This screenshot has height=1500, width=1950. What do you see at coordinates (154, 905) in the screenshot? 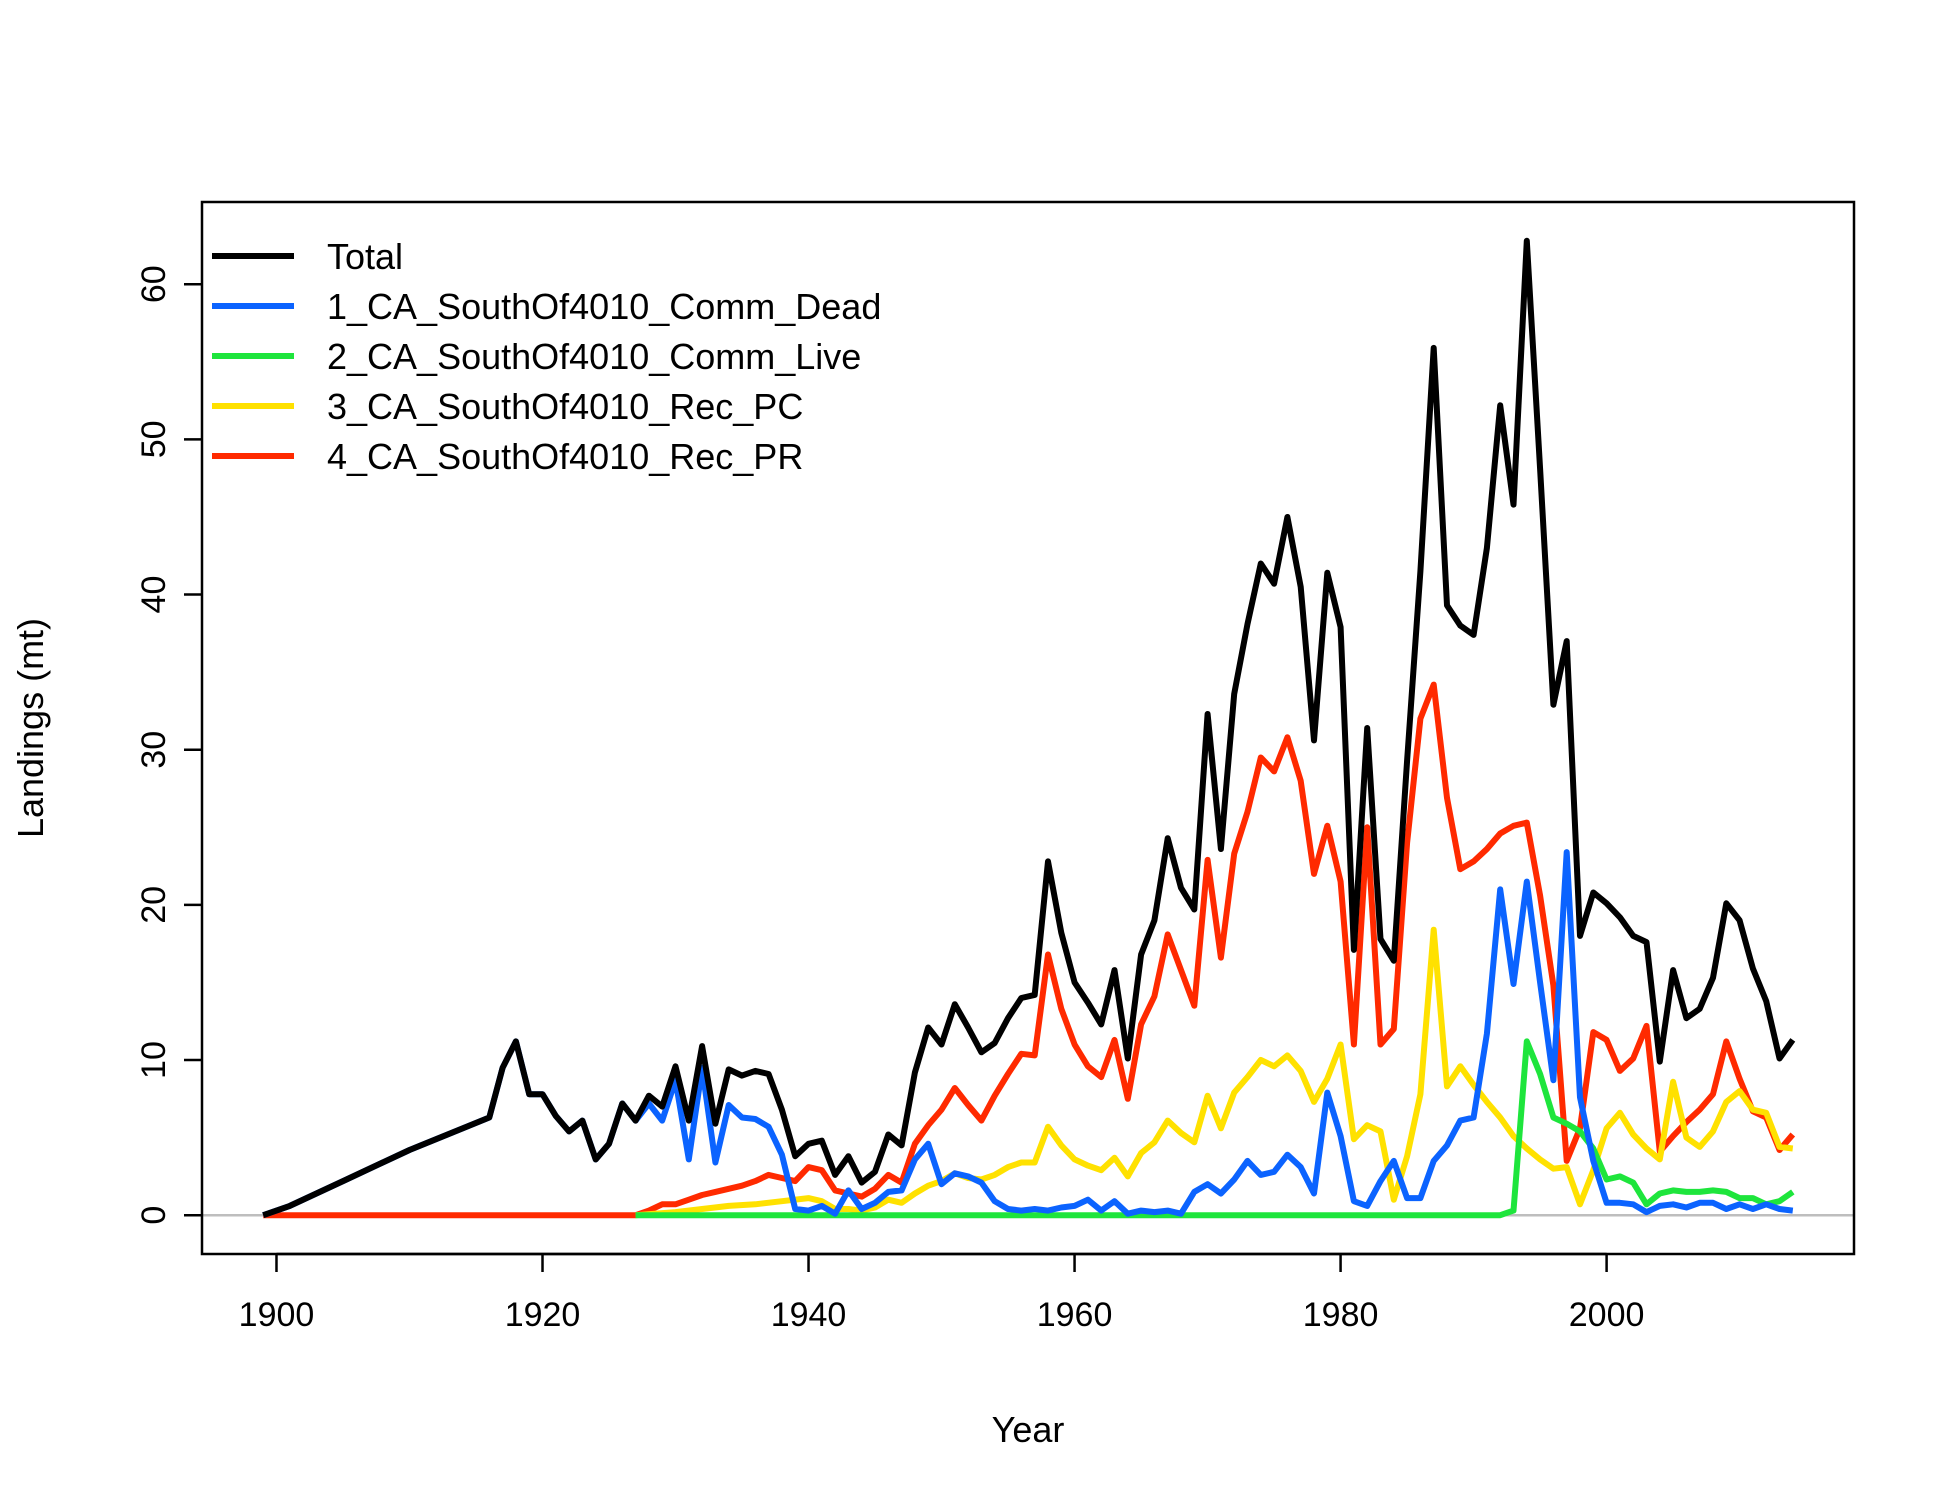
I see `y-tick-label: 20` at bounding box center [154, 905].